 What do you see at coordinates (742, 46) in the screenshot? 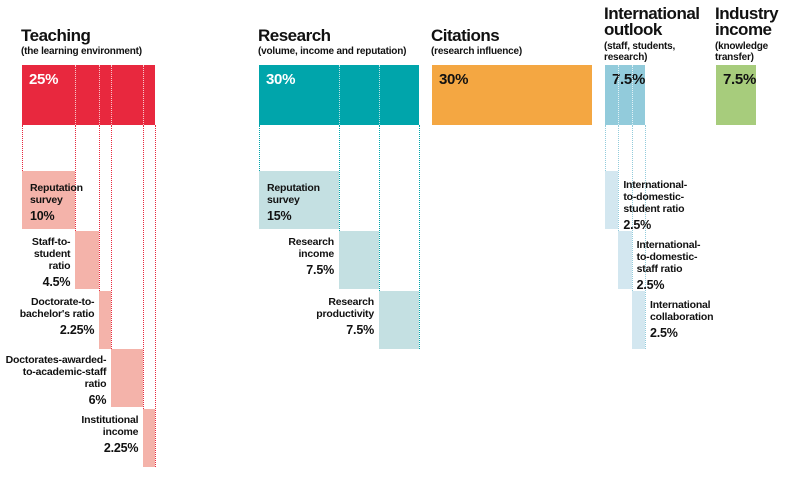
I see `section-subtitle-line: (knowledge` at bounding box center [742, 46].